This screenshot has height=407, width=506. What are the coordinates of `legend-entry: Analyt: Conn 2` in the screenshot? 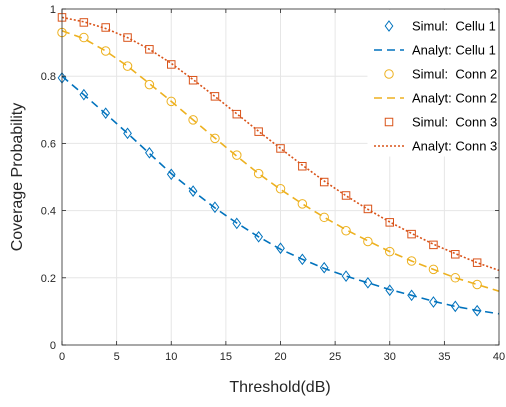 It's located at (435, 98).